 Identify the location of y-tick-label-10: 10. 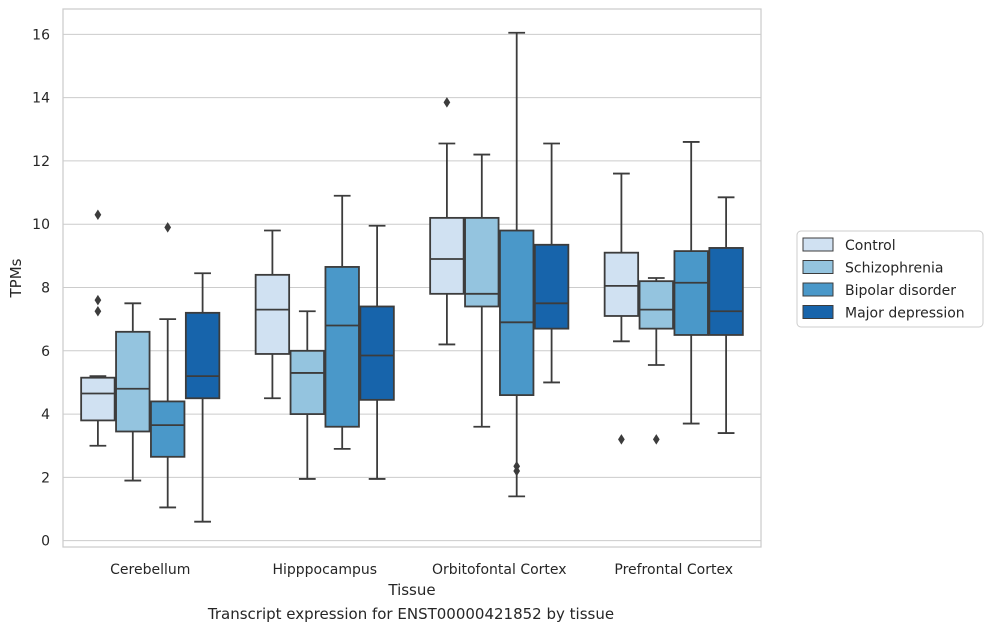
(41, 225).